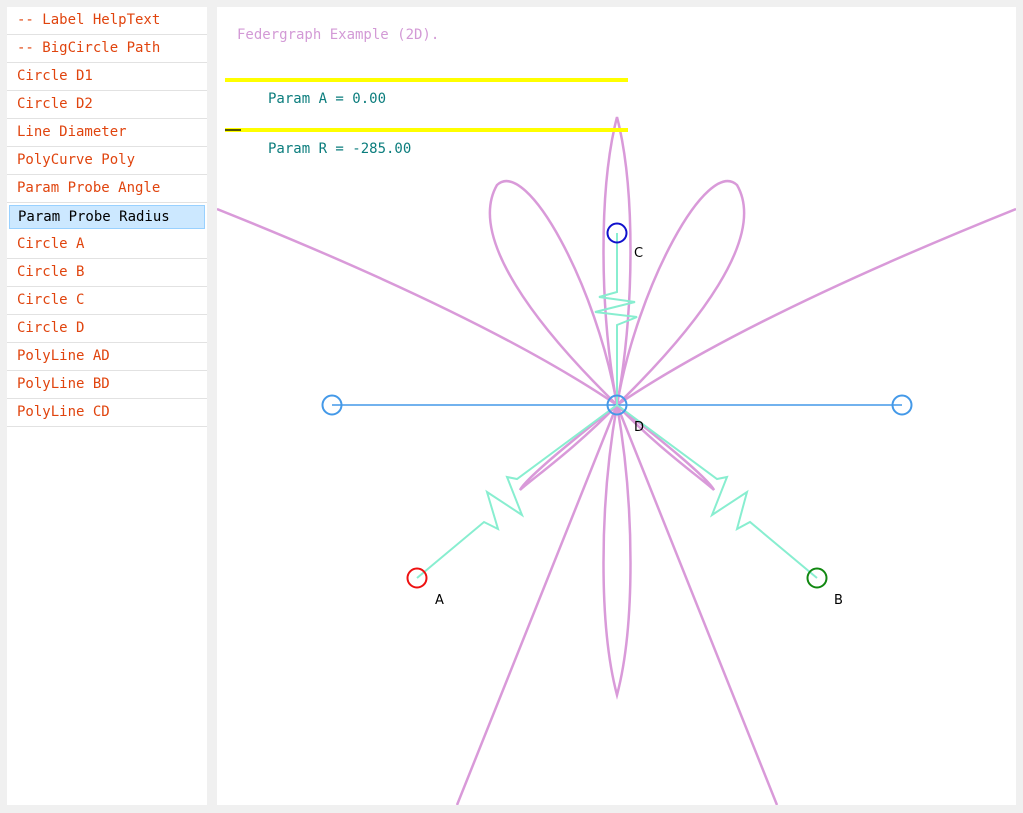 This screenshot has height=813, width=1023. What do you see at coordinates (327, 99) in the screenshot?
I see `param-a-label: Param A = 0.00` at bounding box center [327, 99].